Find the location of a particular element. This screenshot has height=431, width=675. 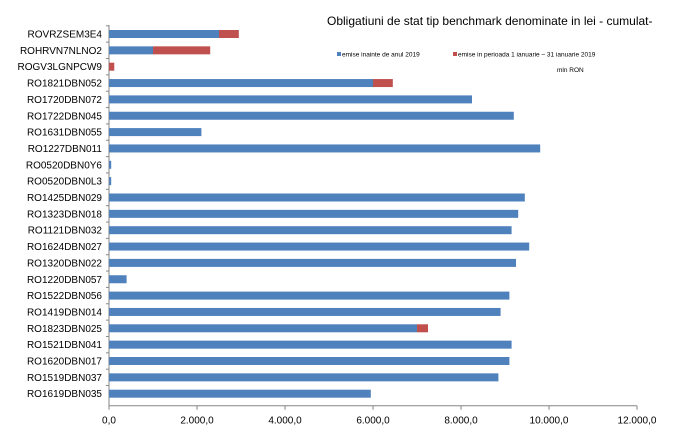

category-label: ROHRVN7NLNO2 is located at coordinates (61, 51).